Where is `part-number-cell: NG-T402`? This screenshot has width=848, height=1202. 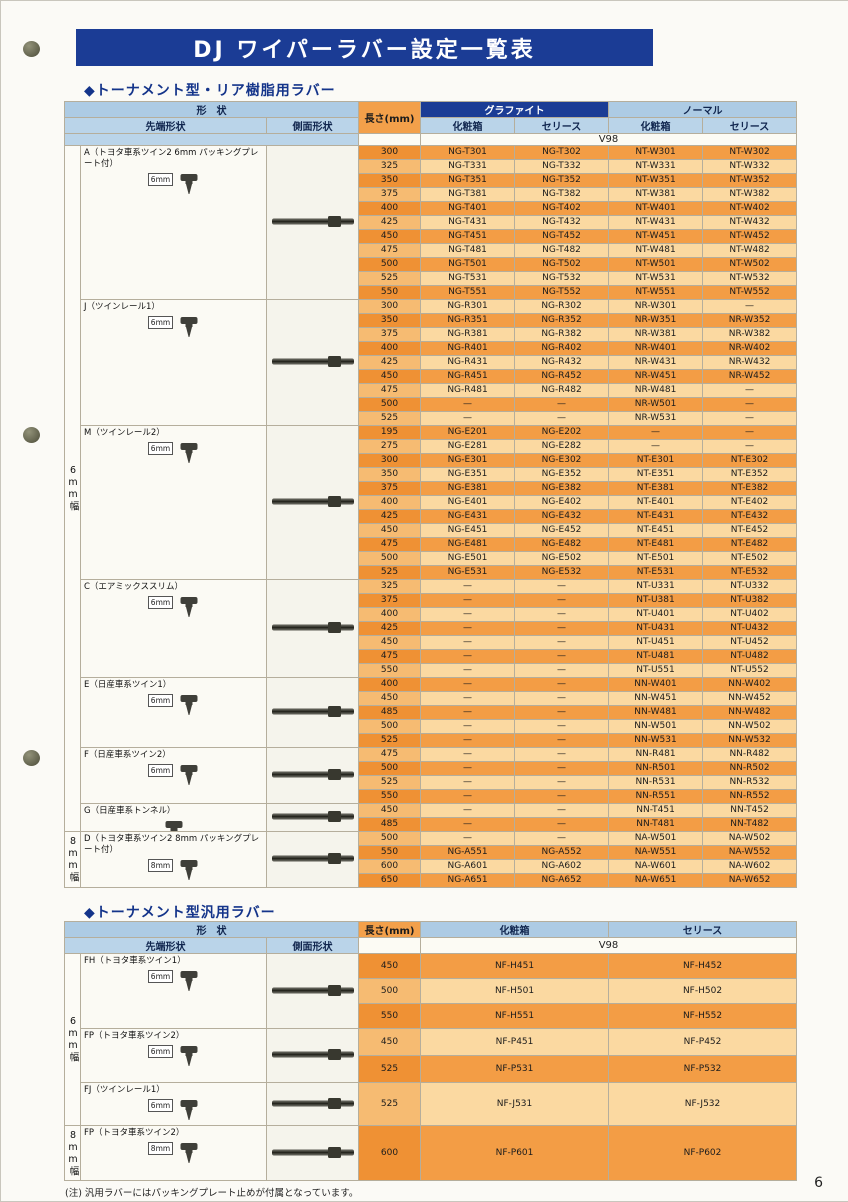
part-number-cell: NG-T402 is located at coordinates (562, 208).